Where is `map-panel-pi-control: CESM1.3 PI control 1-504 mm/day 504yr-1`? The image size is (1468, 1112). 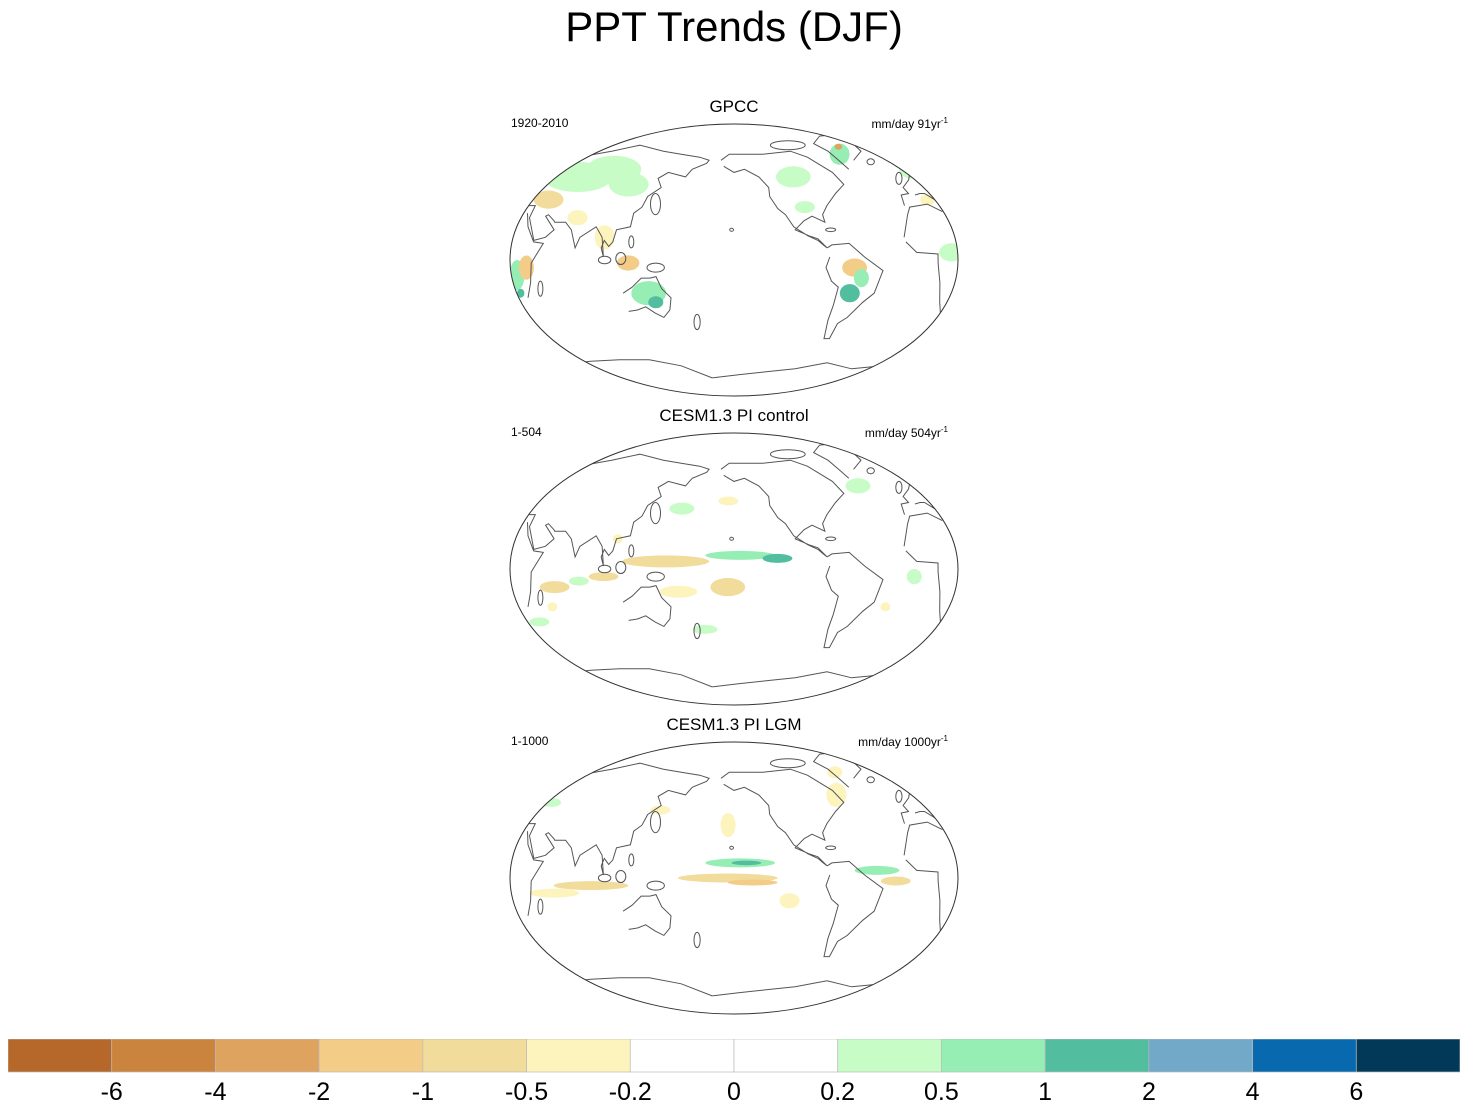 map-panel-pi-control: CESM1.3 PI control 1-504 mm/day 504yr-1 is located at coordinates (734, 564).